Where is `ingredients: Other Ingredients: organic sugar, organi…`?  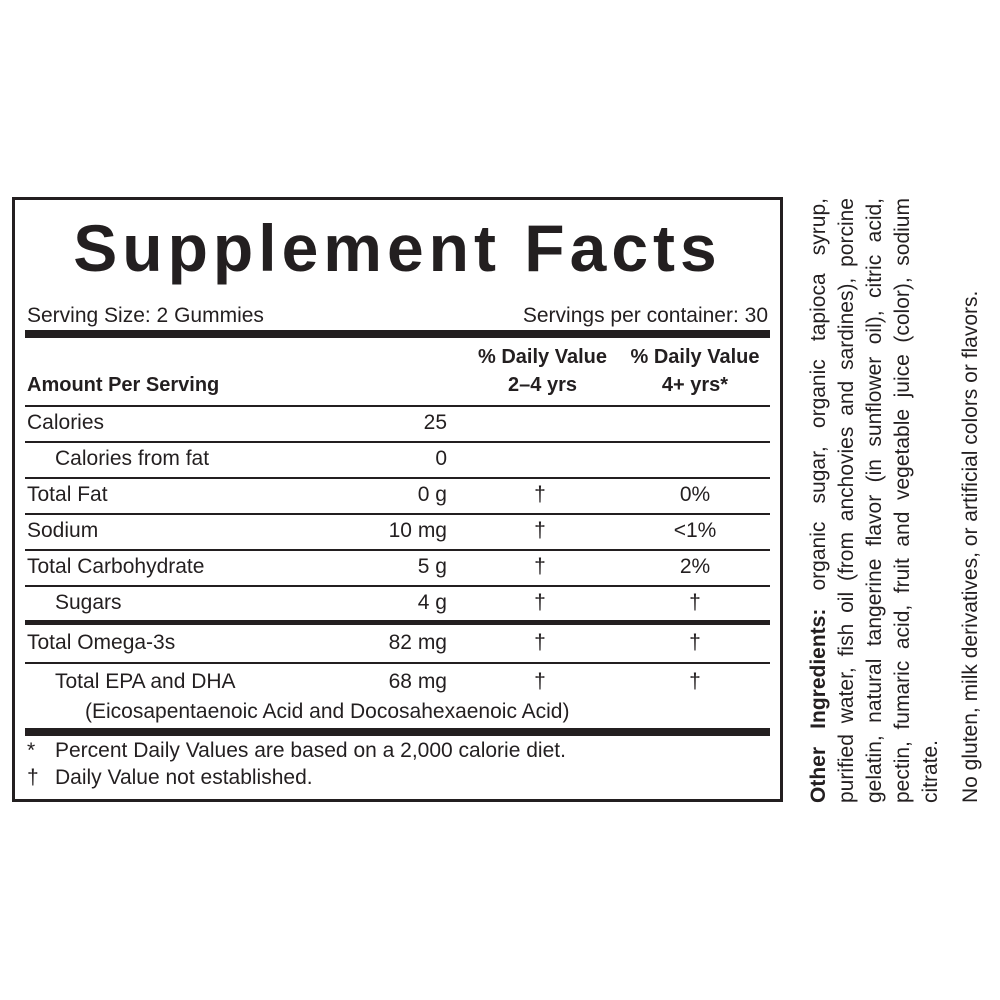
ingredients: Other Ingredients: organic sugar, organi… is located at coordinates (877, 500).